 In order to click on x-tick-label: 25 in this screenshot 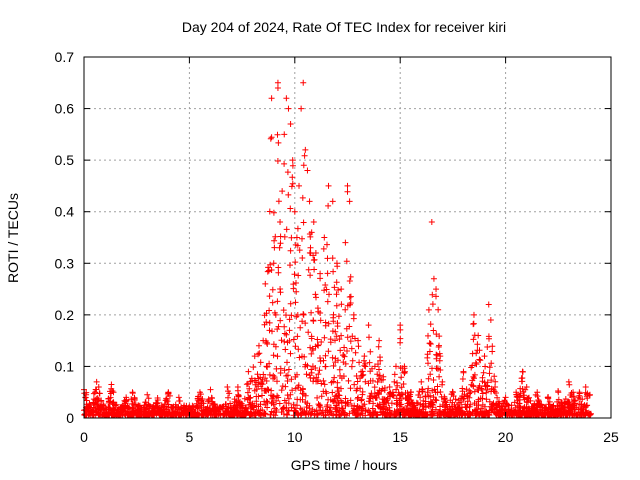, I will do `click(611, 437)`.